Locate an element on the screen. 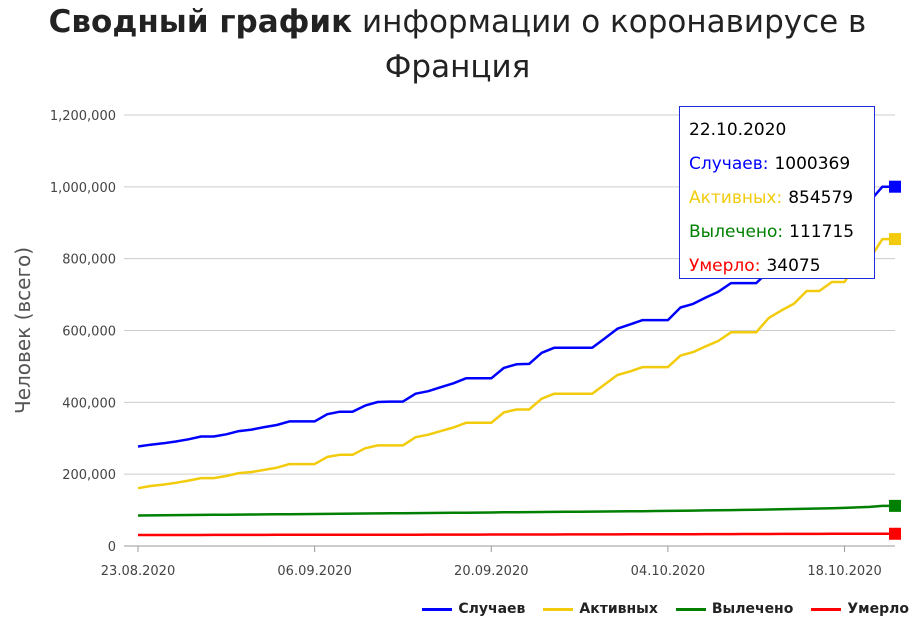  tooltip-label-active: Активных: is located at coordinates (736, 198).